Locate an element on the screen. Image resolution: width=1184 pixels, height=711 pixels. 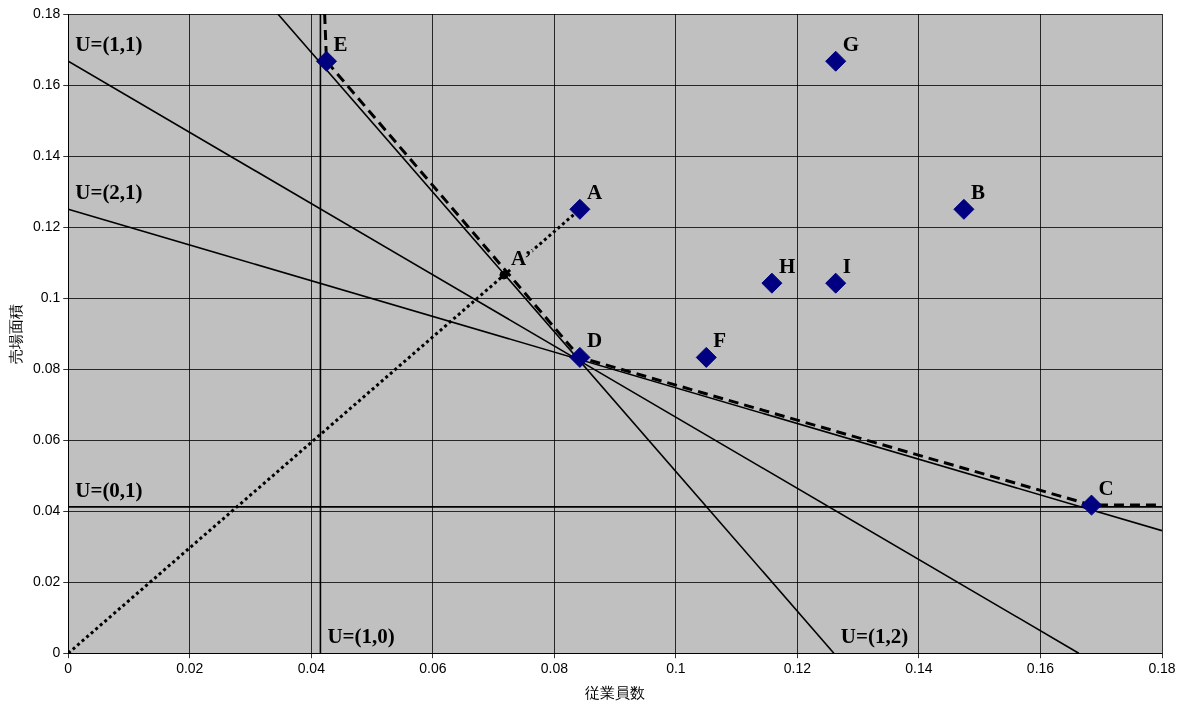
annotation: U=(1,0) is located at coordinates (361, 636).